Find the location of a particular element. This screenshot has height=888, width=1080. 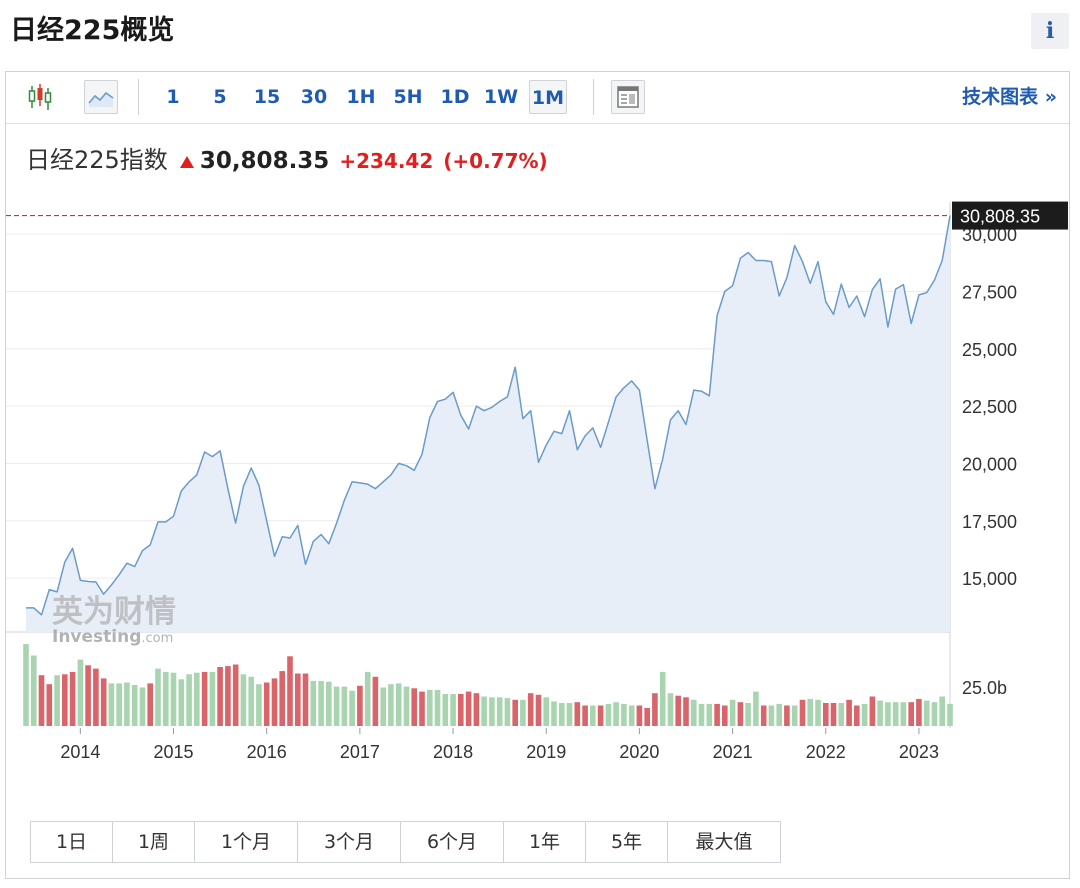

chart-toolbar: 1 5 15 30 1H 5H 1D 1W 1M 技术图表 » is located at coordinates (537, 98).